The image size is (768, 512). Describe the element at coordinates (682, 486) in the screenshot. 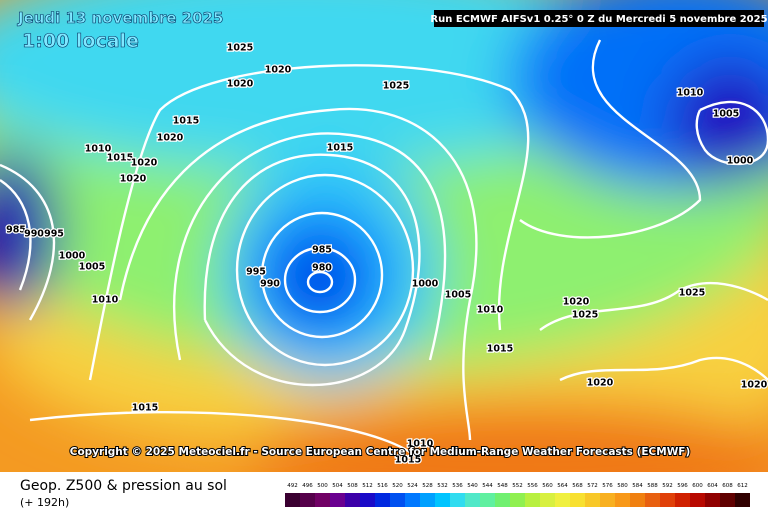

I see `colorbar-label: 596` at that location.